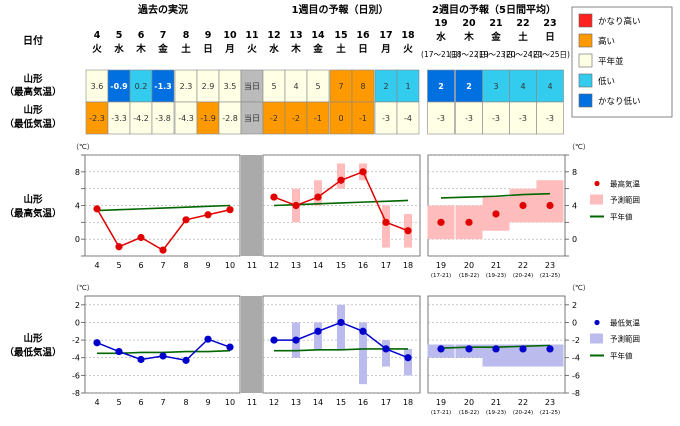 This screenshot has height=426, width=680. I want to click on date-day: 6, so click(141, 35).